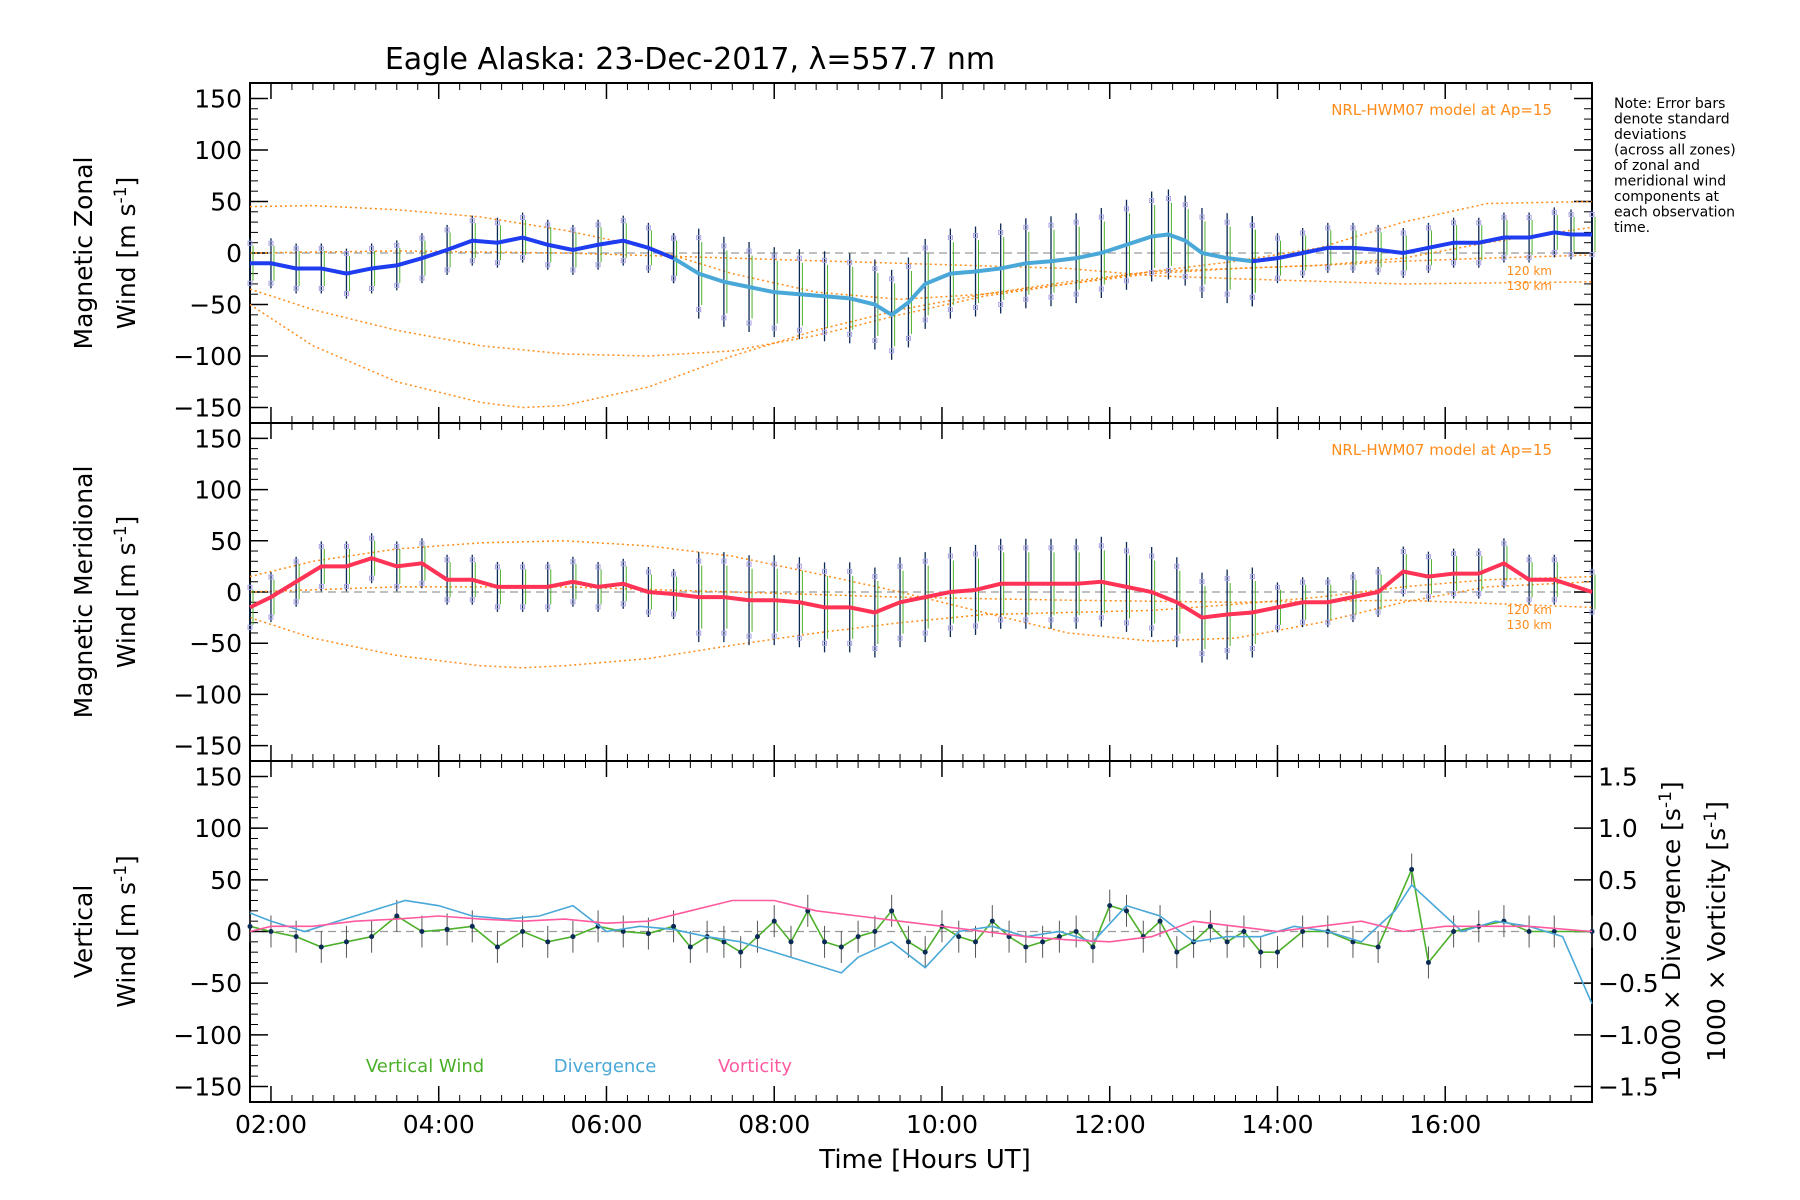 The width and height of the screenshot is (1800, 1200). Describe the element at coordinates (126, 592) in the screenshot. I see `y-axis-label-2: Wind [m s-1]` at that location.